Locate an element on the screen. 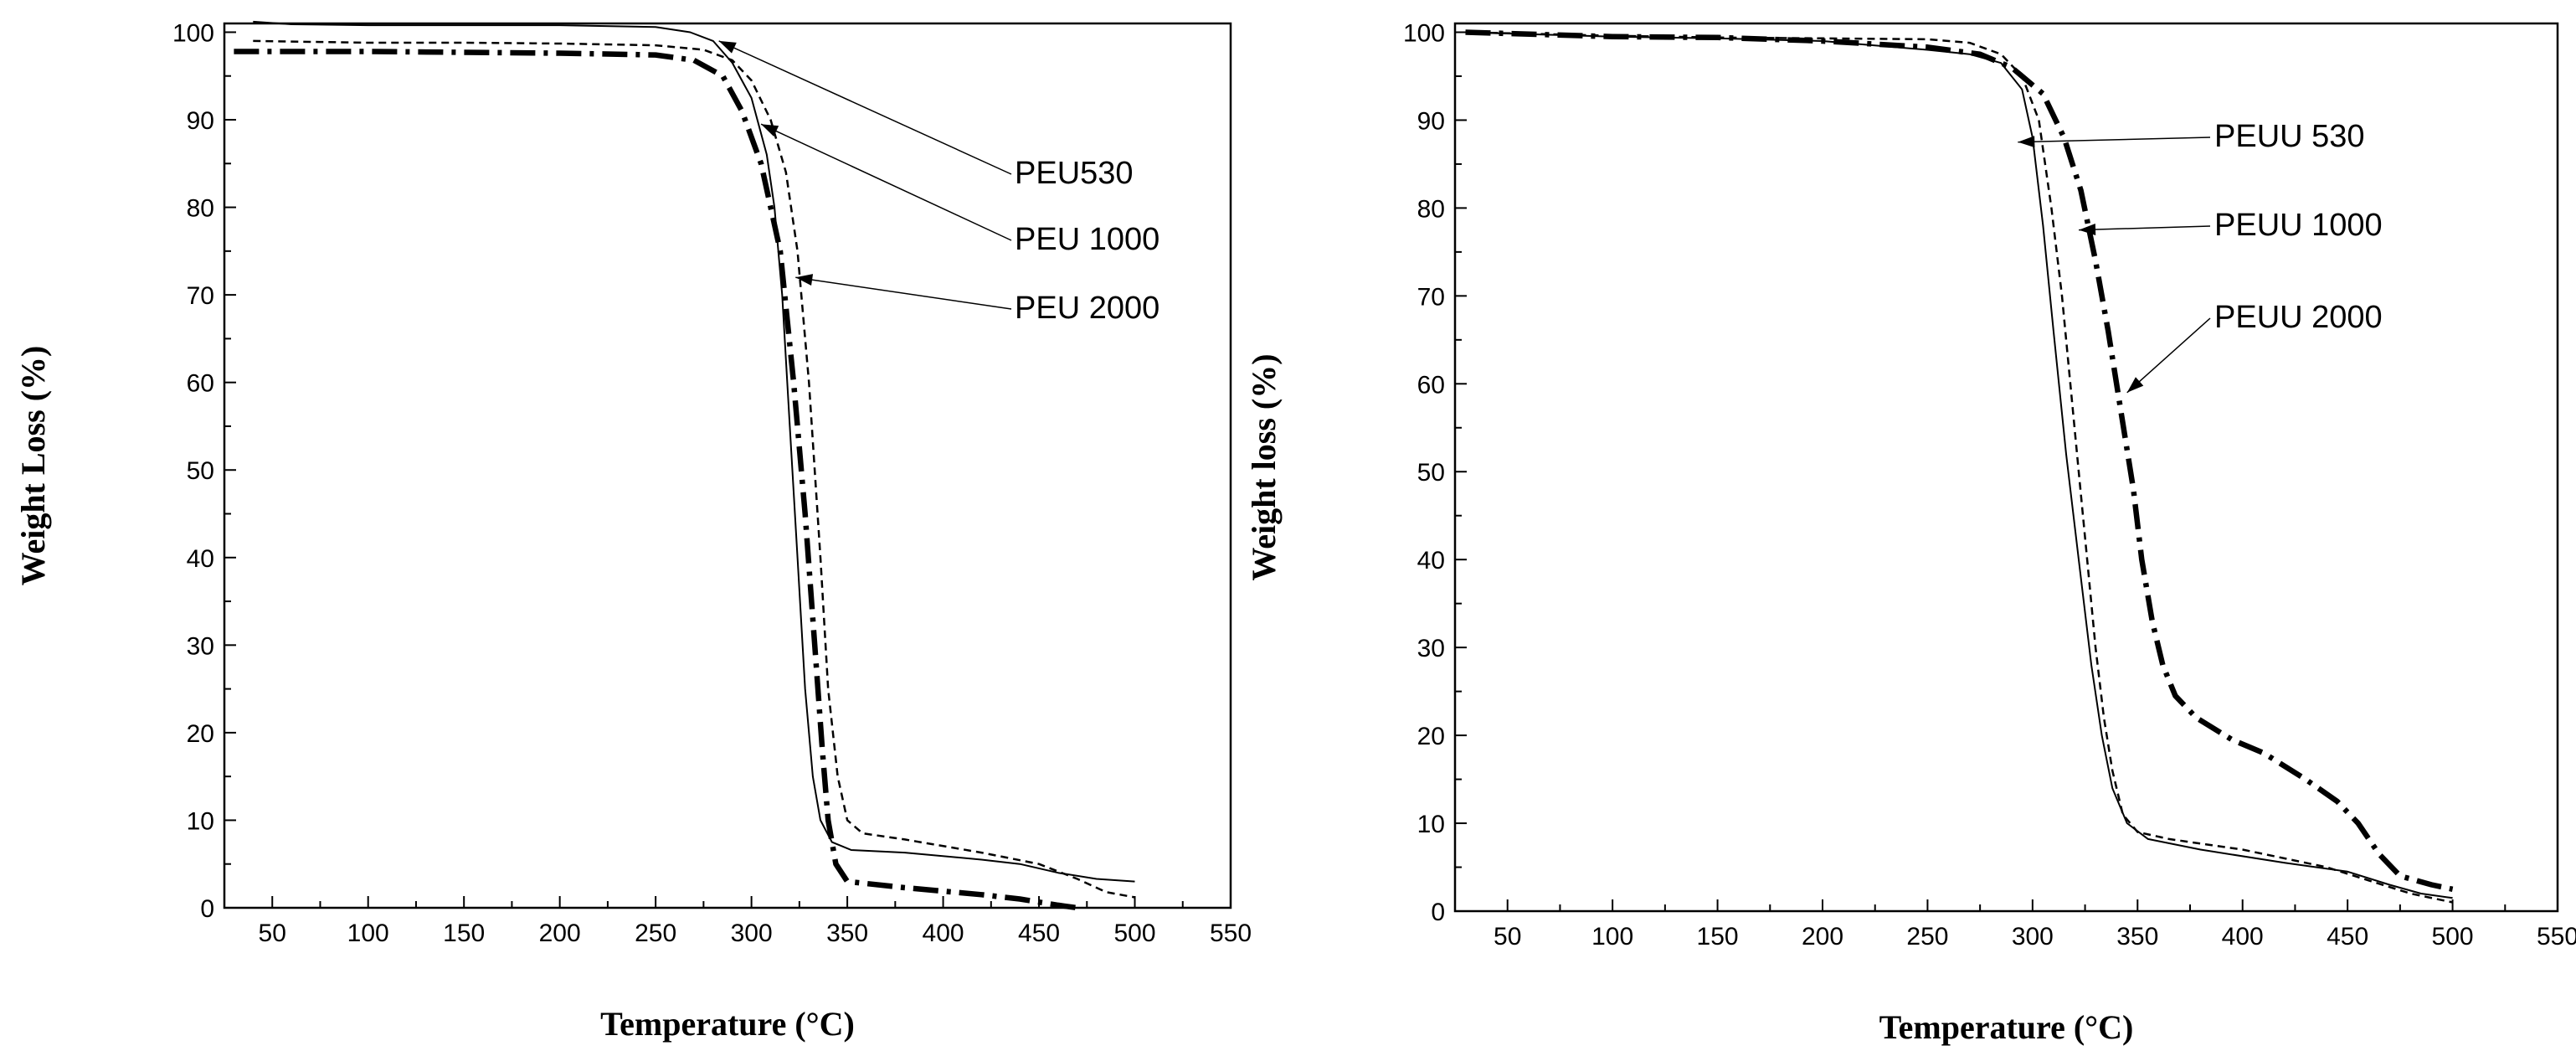 Image resolution: width=2576 pixels, height=1051 pixels. annotation-label: PEU530 is located at coordinates (1075, 173).